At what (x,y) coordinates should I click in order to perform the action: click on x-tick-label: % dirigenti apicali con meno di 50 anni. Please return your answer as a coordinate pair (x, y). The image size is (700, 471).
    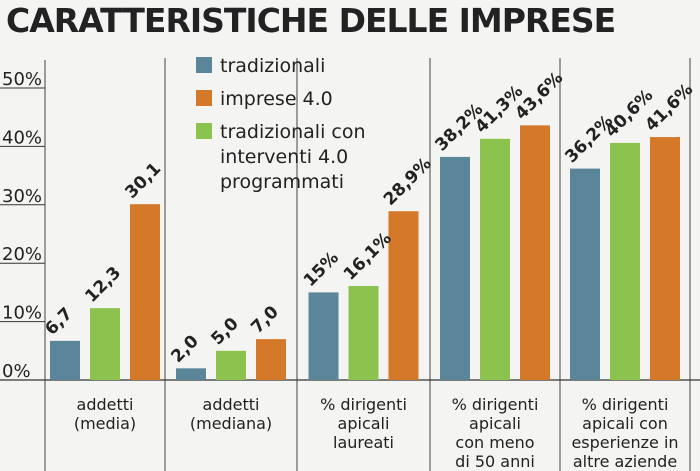
    Looking at the image, I should click on (495, 433).